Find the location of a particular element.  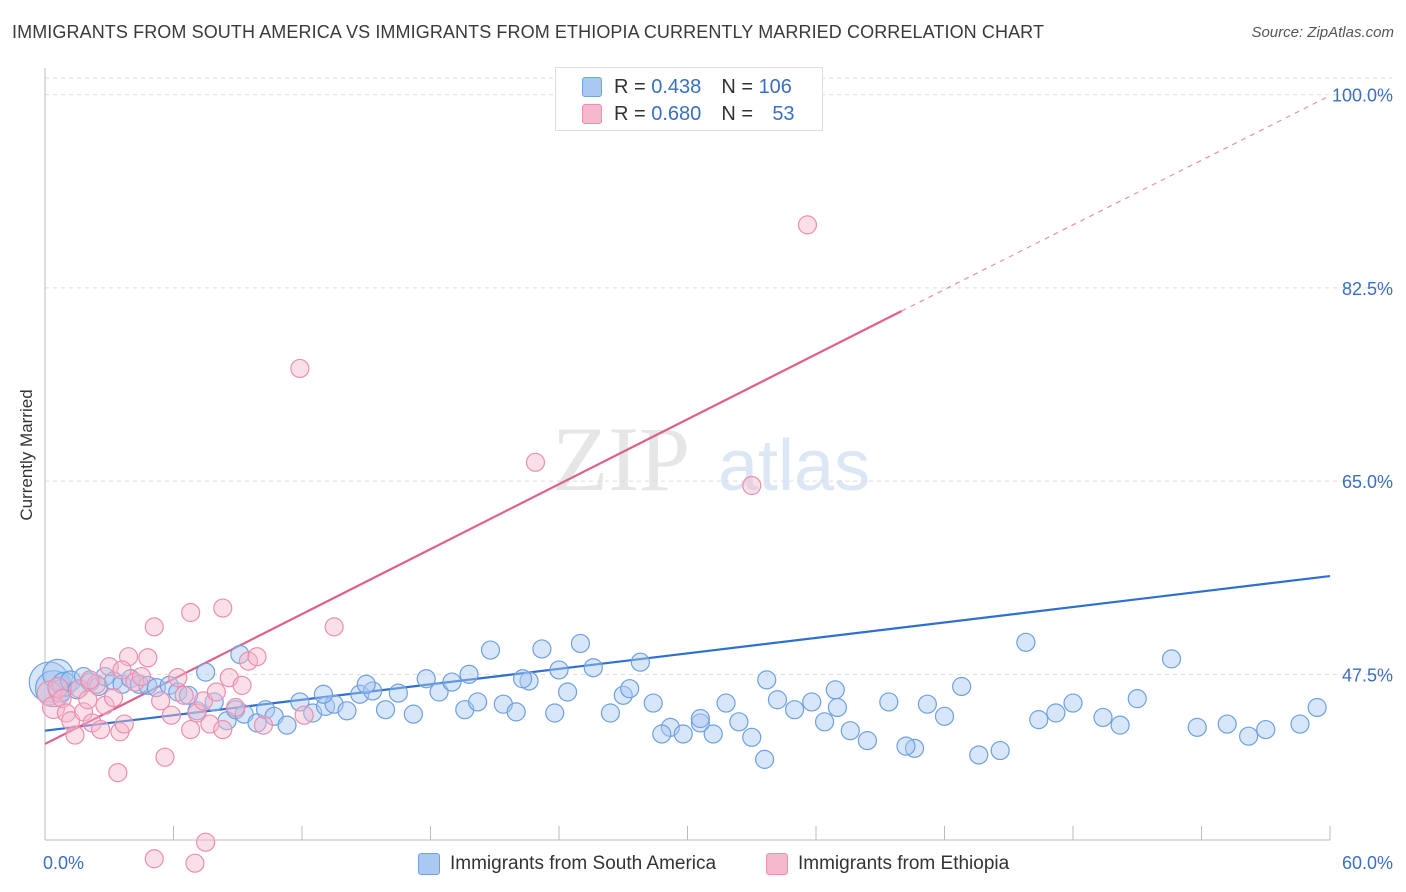

stats-legend: R = 0.438 N = 106 R = 0.680 N = 53 is located at coordinates (689, 99).